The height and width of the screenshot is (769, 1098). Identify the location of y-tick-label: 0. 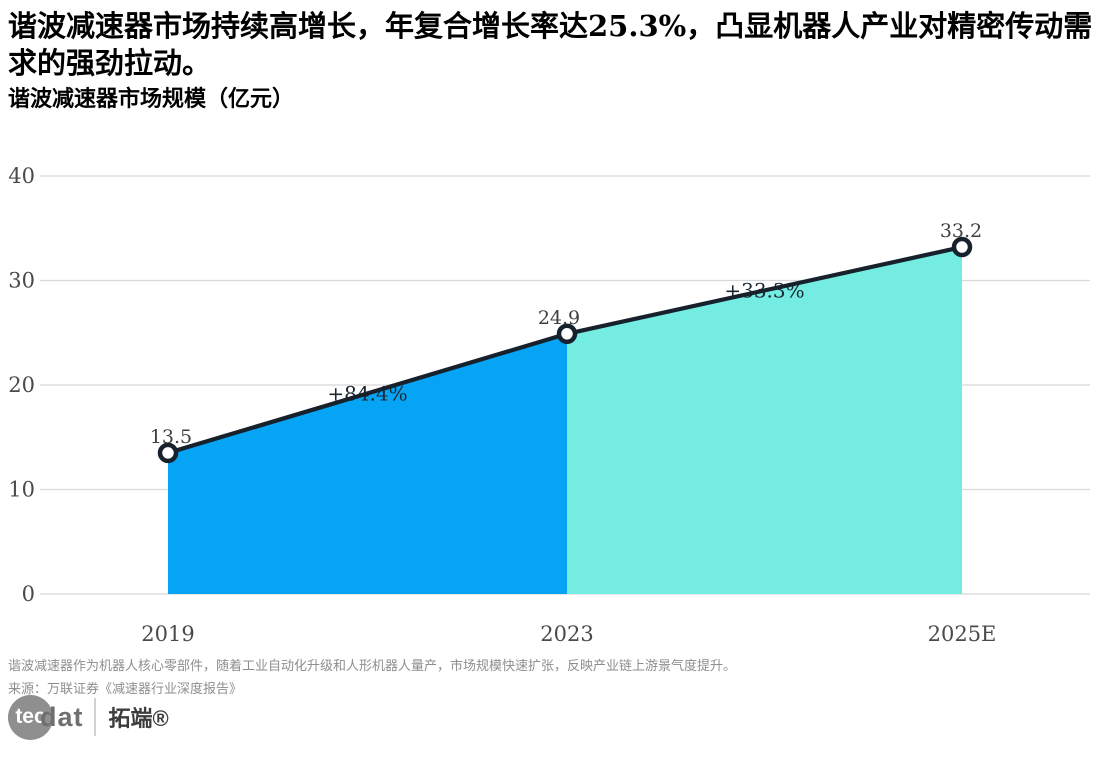
(28, 594).